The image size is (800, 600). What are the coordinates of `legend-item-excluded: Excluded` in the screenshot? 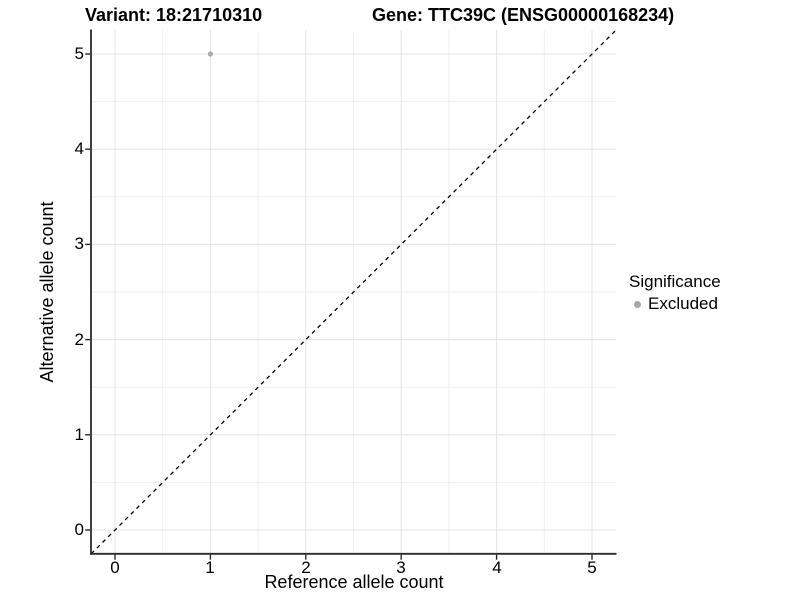 It's located at (675, 304).